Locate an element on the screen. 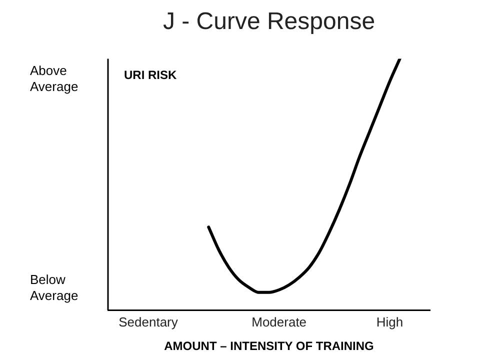 This screenshot has width=500, height=362. x-tick-label: High is located at coordinates (390, 322).